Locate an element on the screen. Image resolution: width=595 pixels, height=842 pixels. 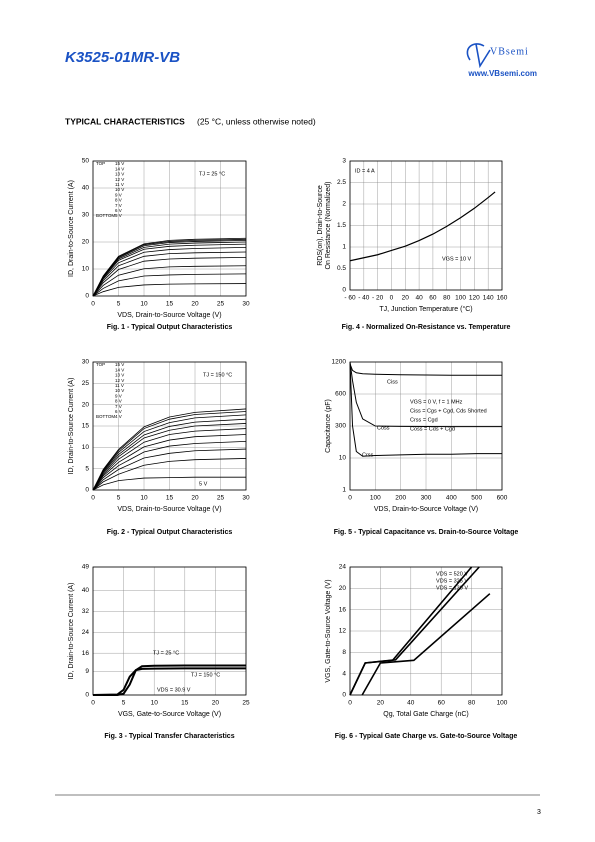
page-number: 3 is located at coordinates (539, 812).